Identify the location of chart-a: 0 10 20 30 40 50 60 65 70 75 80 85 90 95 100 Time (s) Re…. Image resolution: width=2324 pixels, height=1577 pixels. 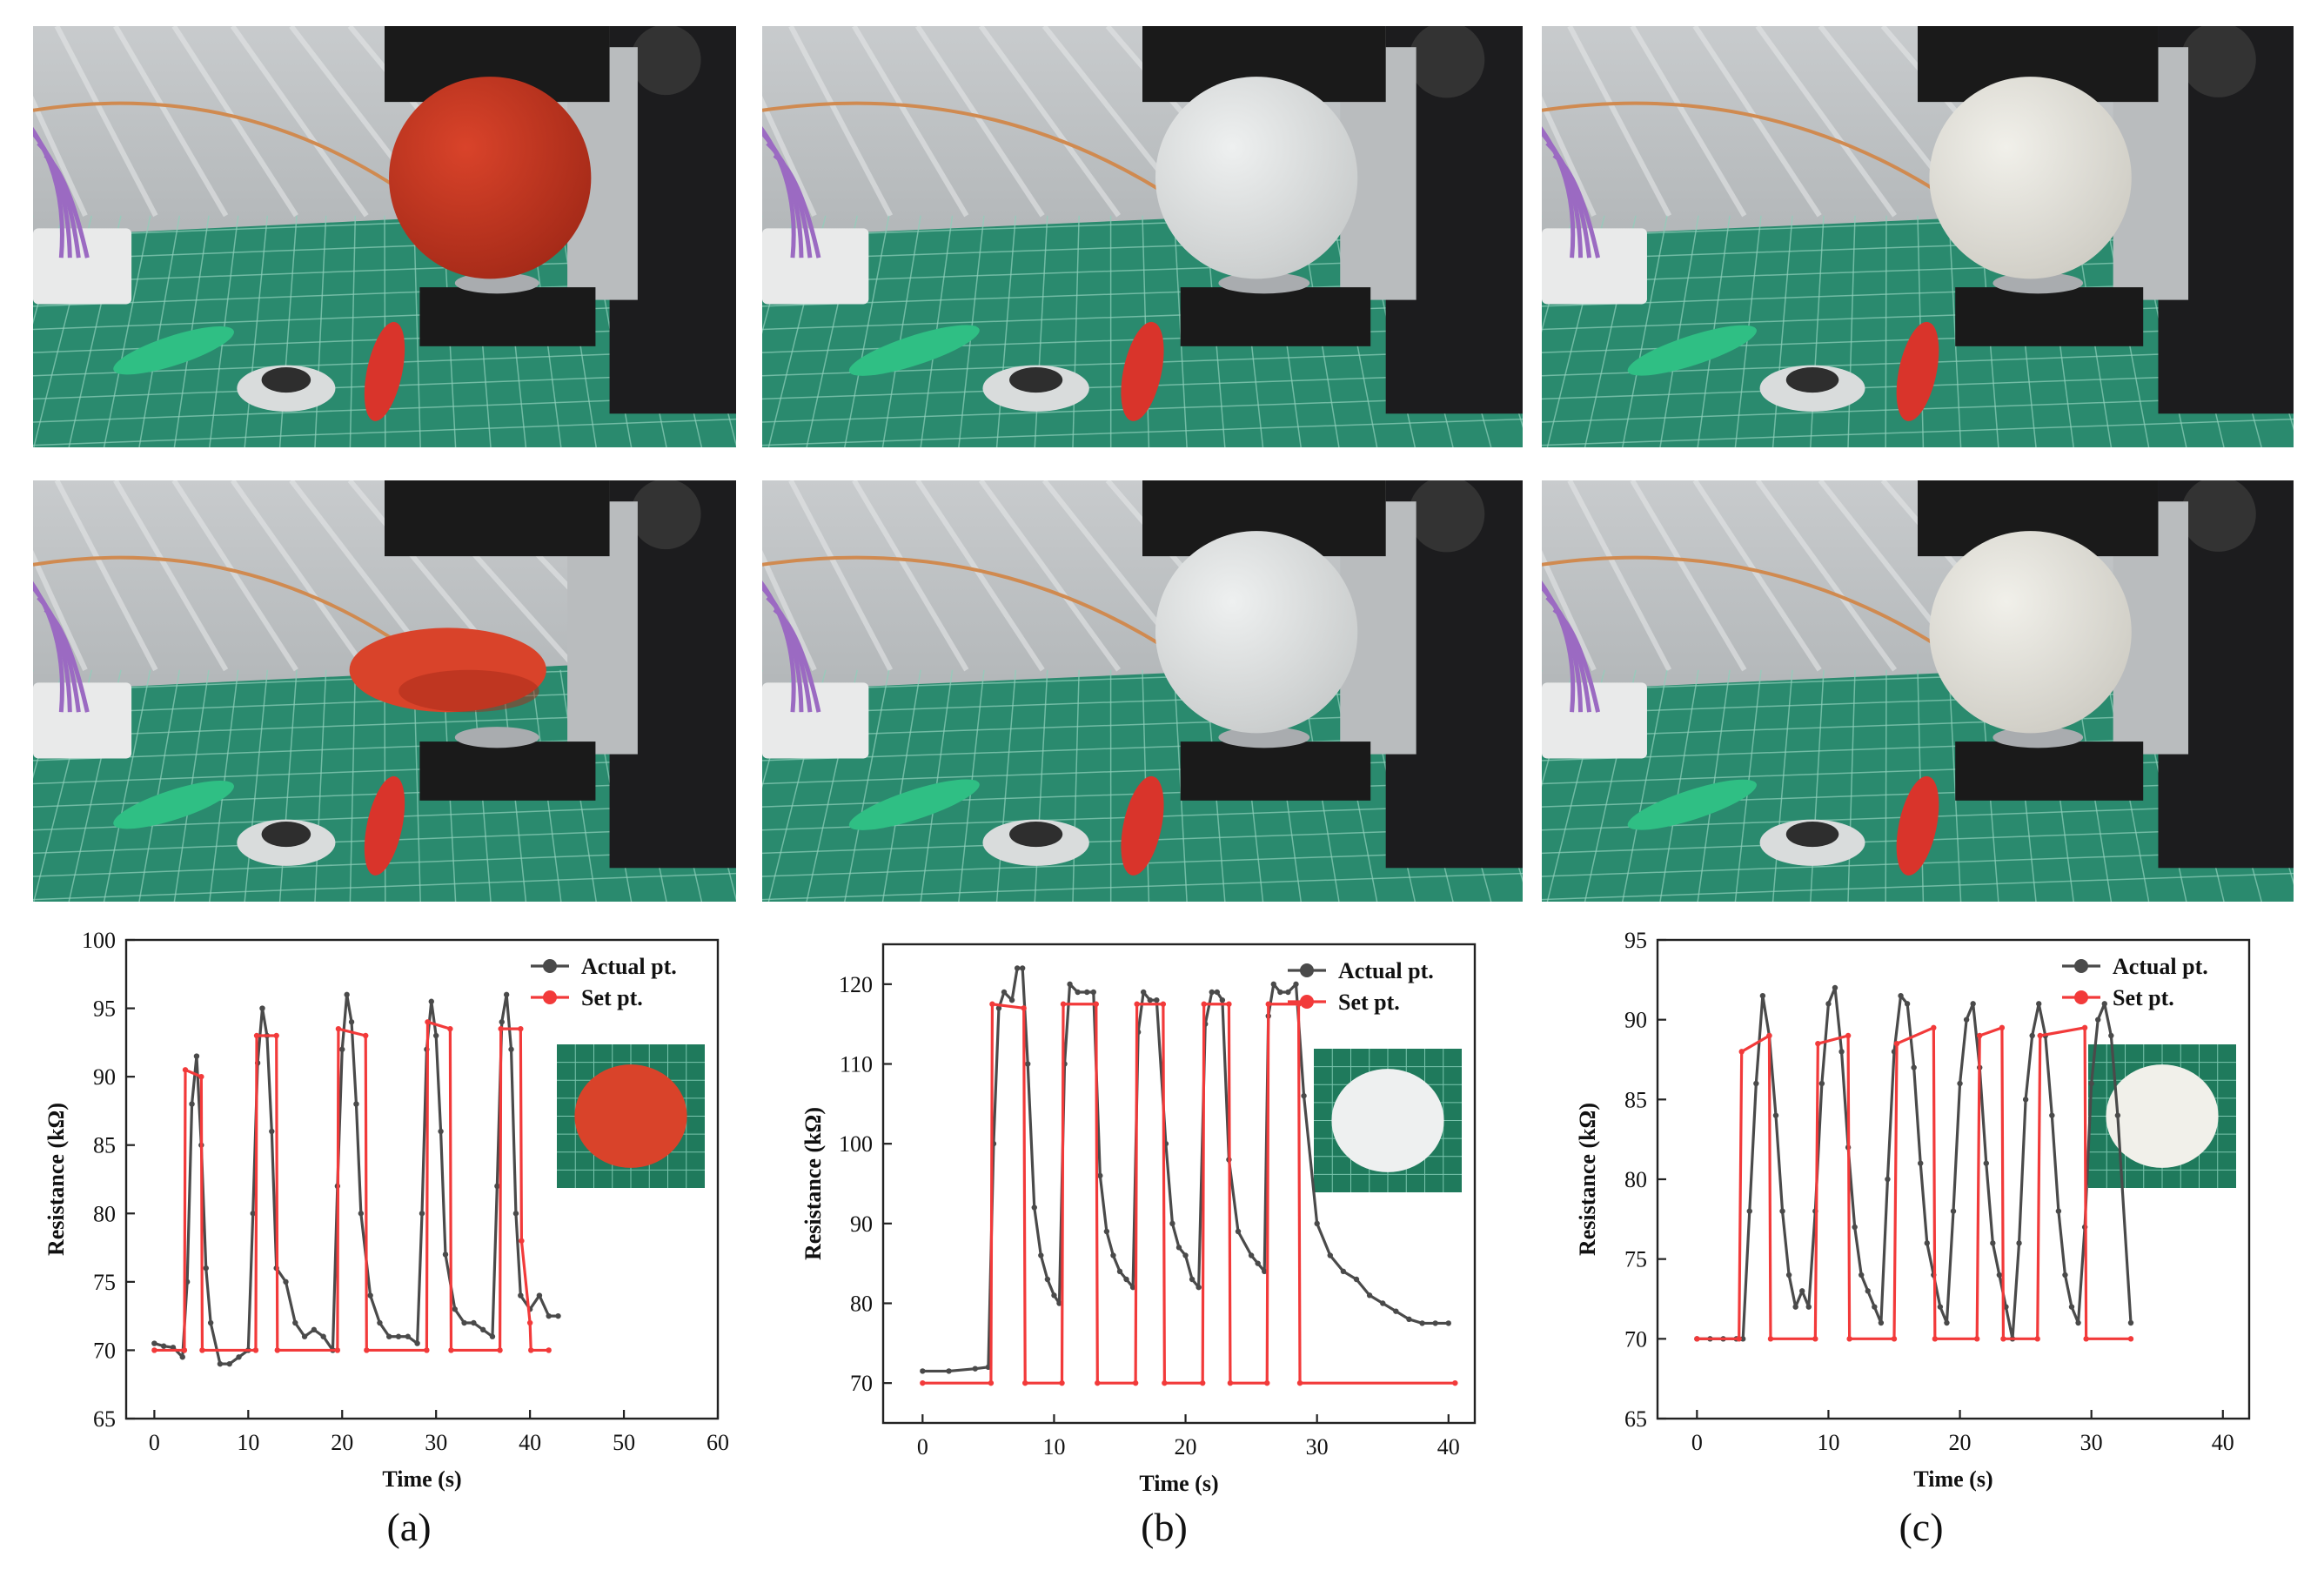
(383, 1209).